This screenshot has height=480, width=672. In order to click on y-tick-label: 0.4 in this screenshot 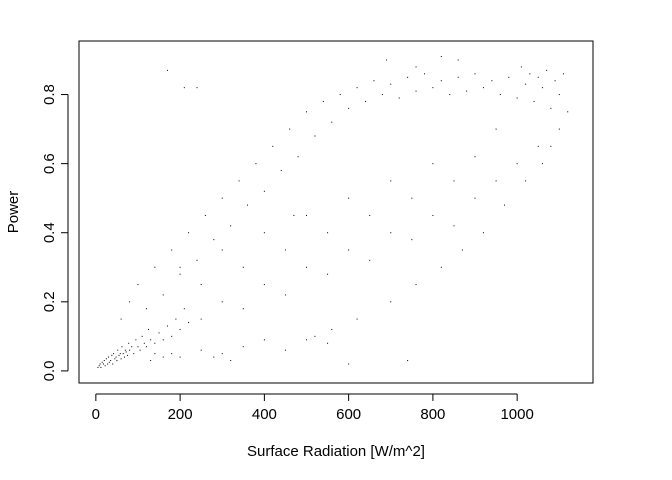, I will do `click(49, 232)`.